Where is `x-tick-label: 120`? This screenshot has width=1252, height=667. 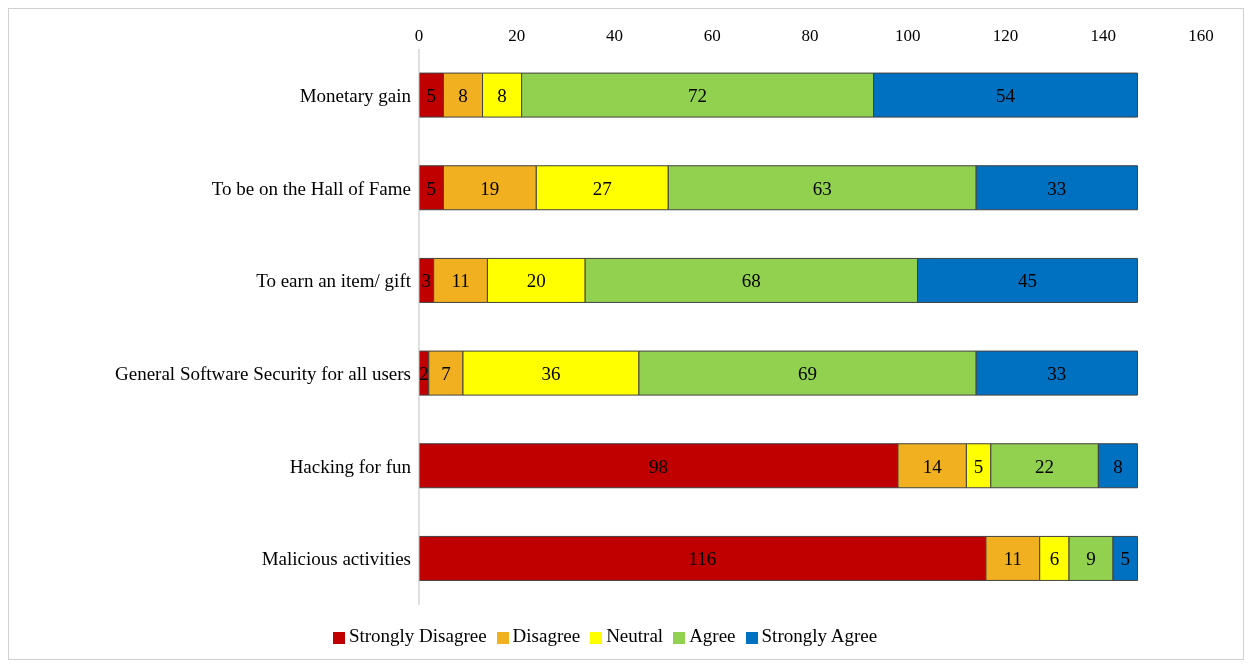
x-tick-label: 120 is located at coordinates (1005, 35).